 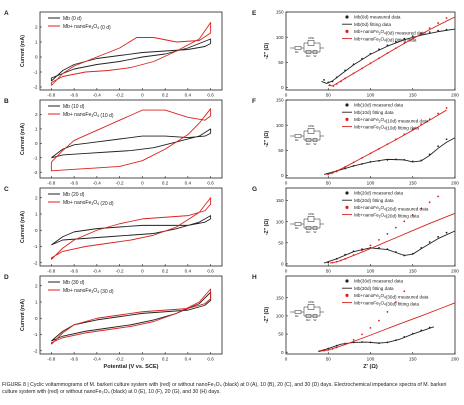 I want to click on x-tick-label: 100, so click(x=371, y=95).